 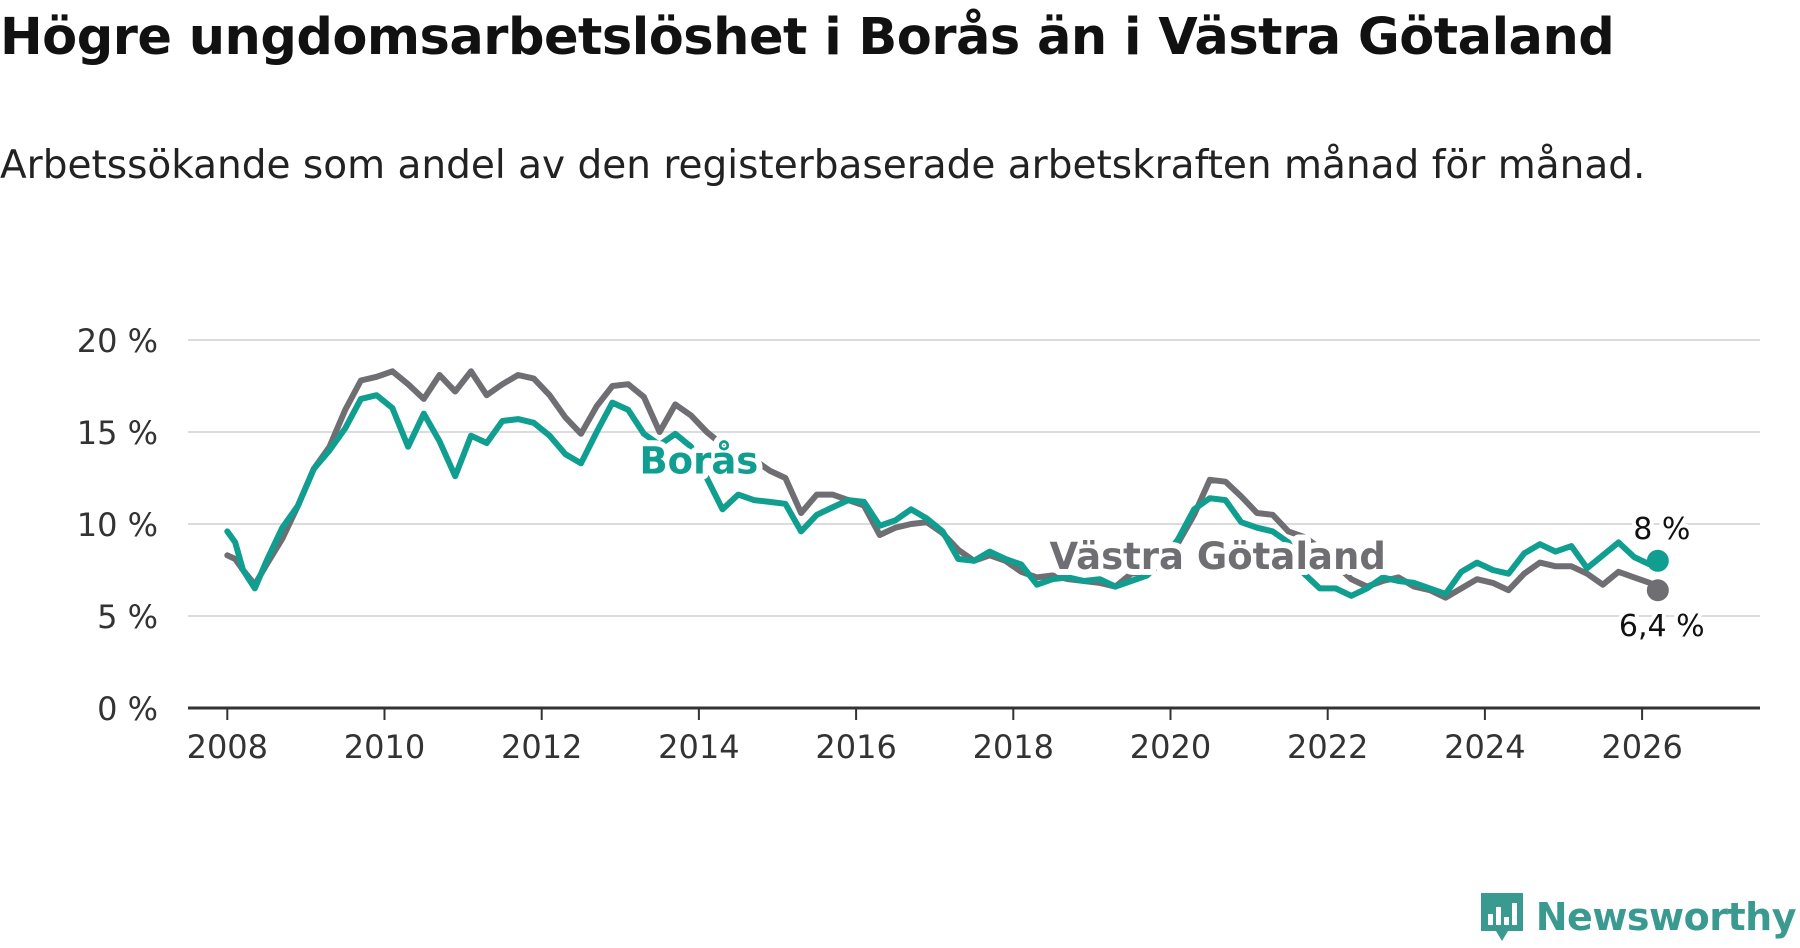 What do you see at coordinates (1327, 747) in the screenshot?
I see `x-tick-label: 2022` at bounding box center [1327, 747].